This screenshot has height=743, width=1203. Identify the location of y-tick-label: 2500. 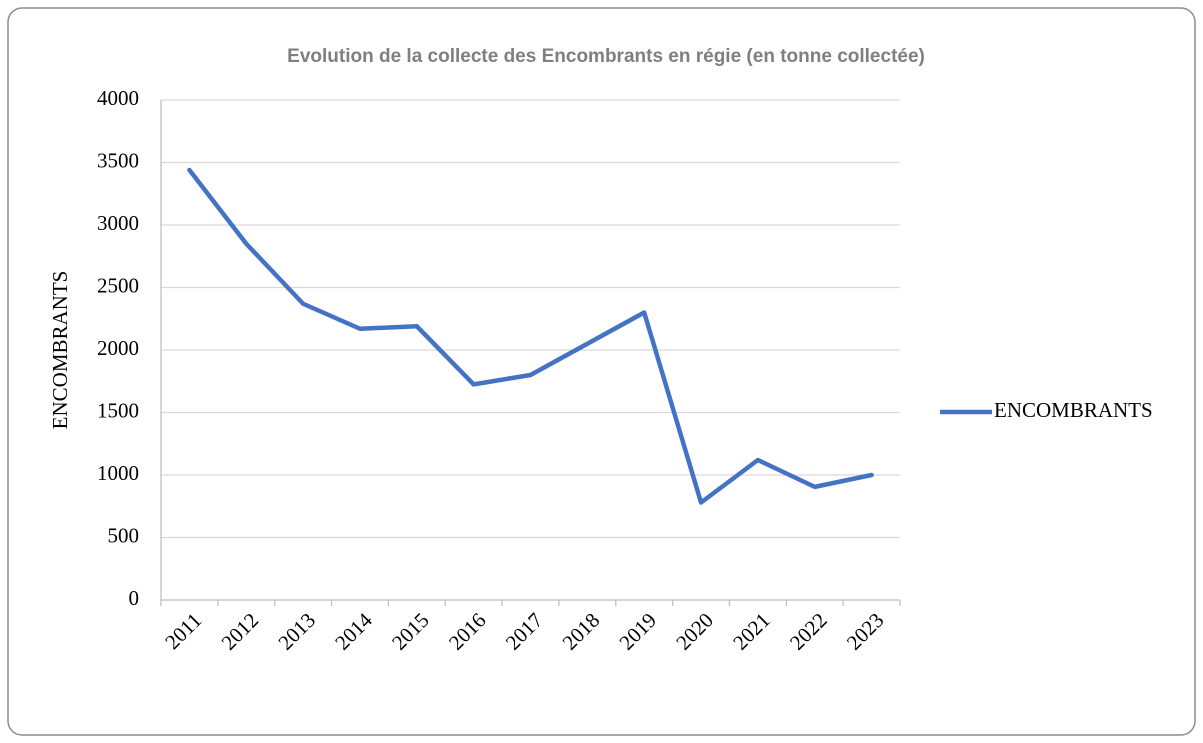
(118, 285).